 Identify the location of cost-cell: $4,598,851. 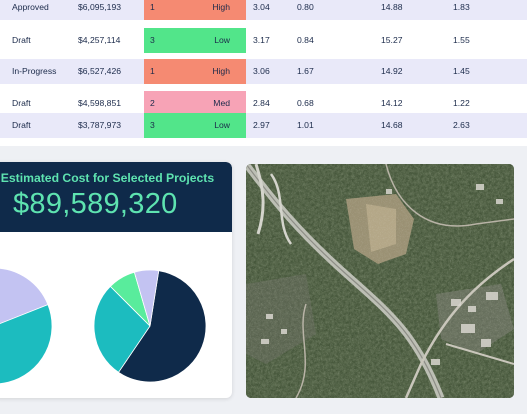
(100, 103).